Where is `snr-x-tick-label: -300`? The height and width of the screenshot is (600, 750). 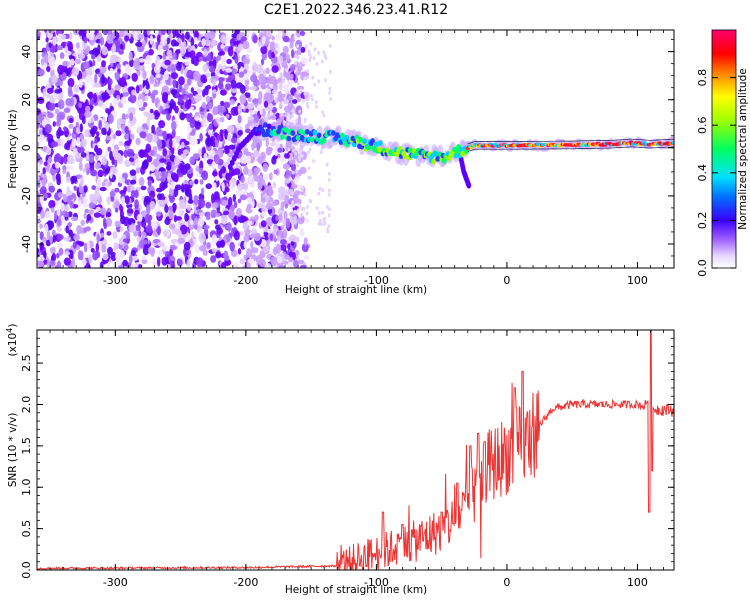 snr-x-tick-label: -300 is located at coordinates (115, 582).